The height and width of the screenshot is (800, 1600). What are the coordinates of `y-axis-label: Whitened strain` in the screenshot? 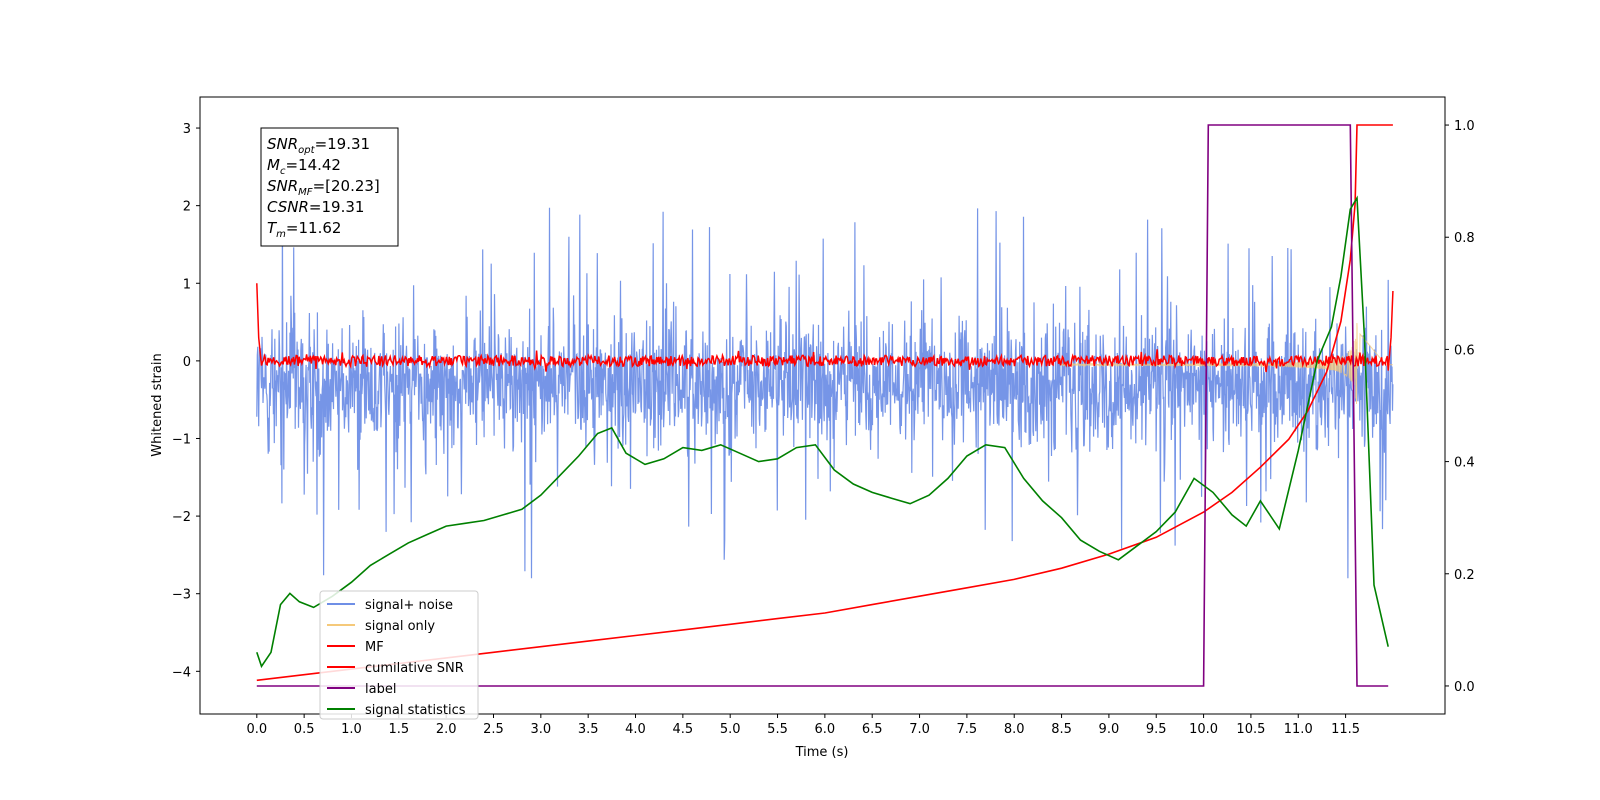 It's located at (157, 404).